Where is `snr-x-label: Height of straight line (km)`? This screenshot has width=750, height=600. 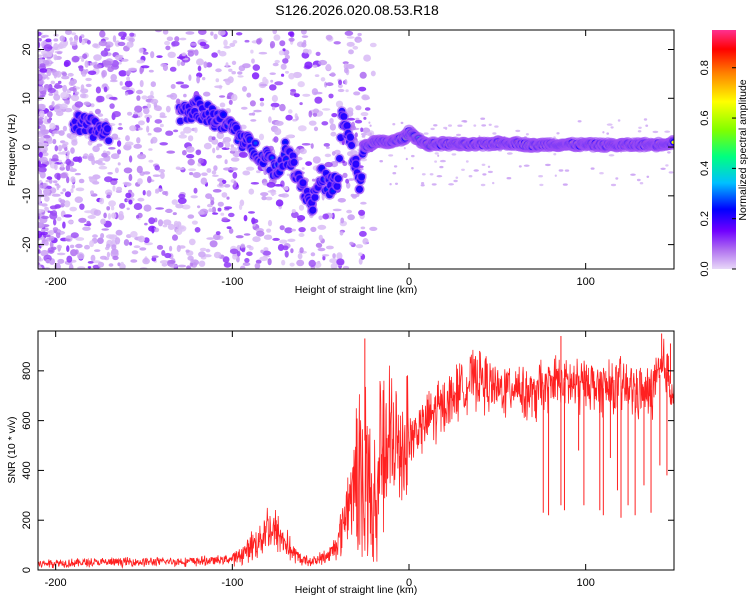
snr-x-label: Height of straight line (km) is located at coordinates (356, 590).